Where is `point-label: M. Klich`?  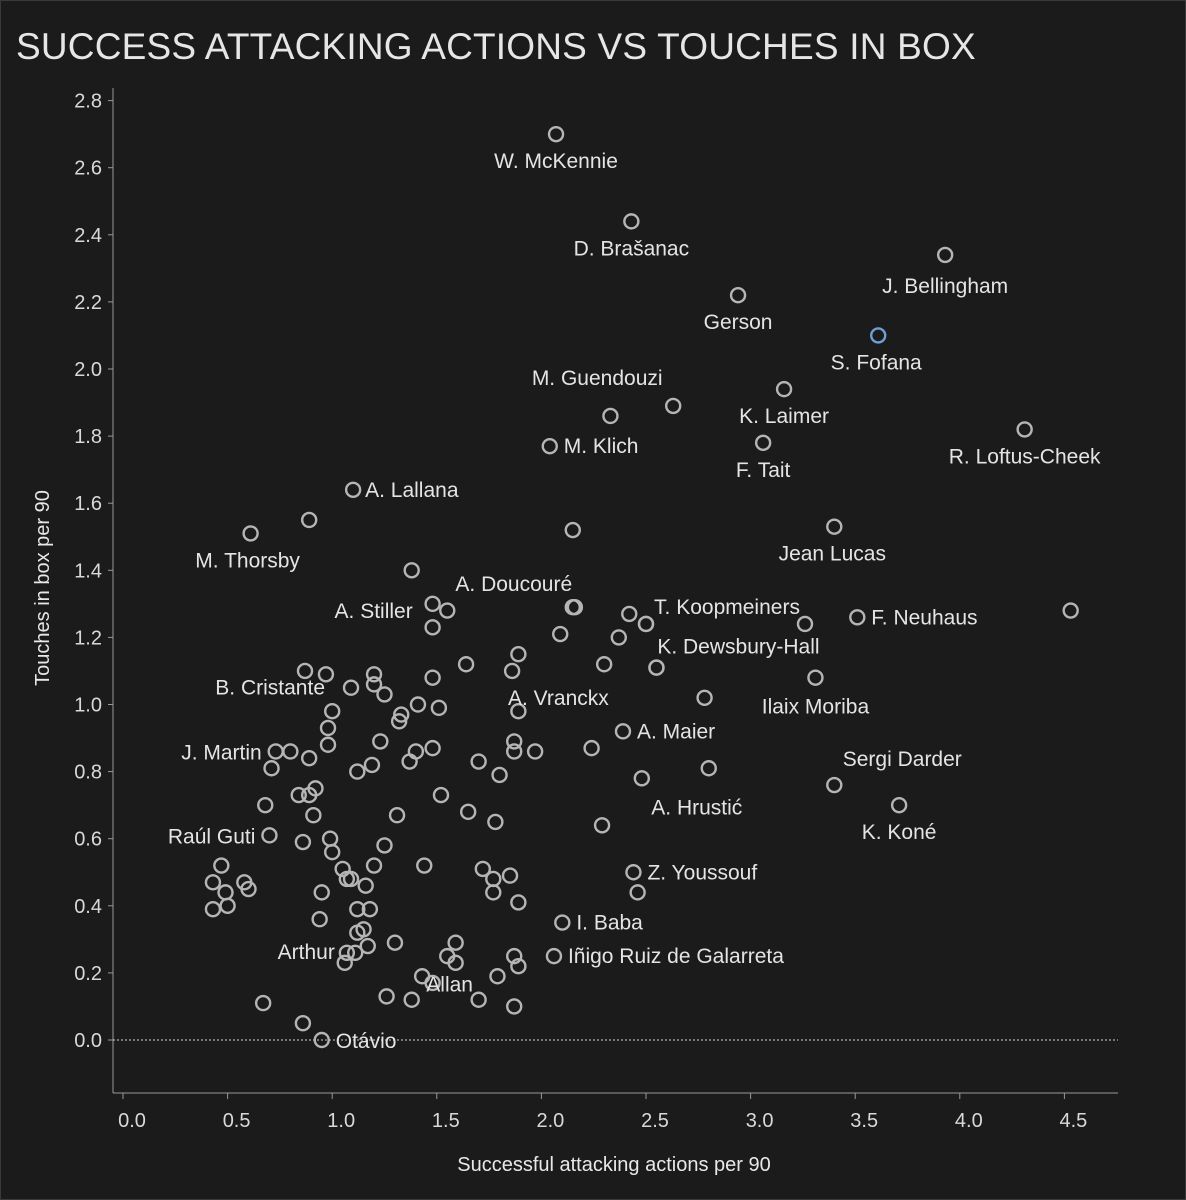 point-label: M. Klich is located at coordinates (601, 446).